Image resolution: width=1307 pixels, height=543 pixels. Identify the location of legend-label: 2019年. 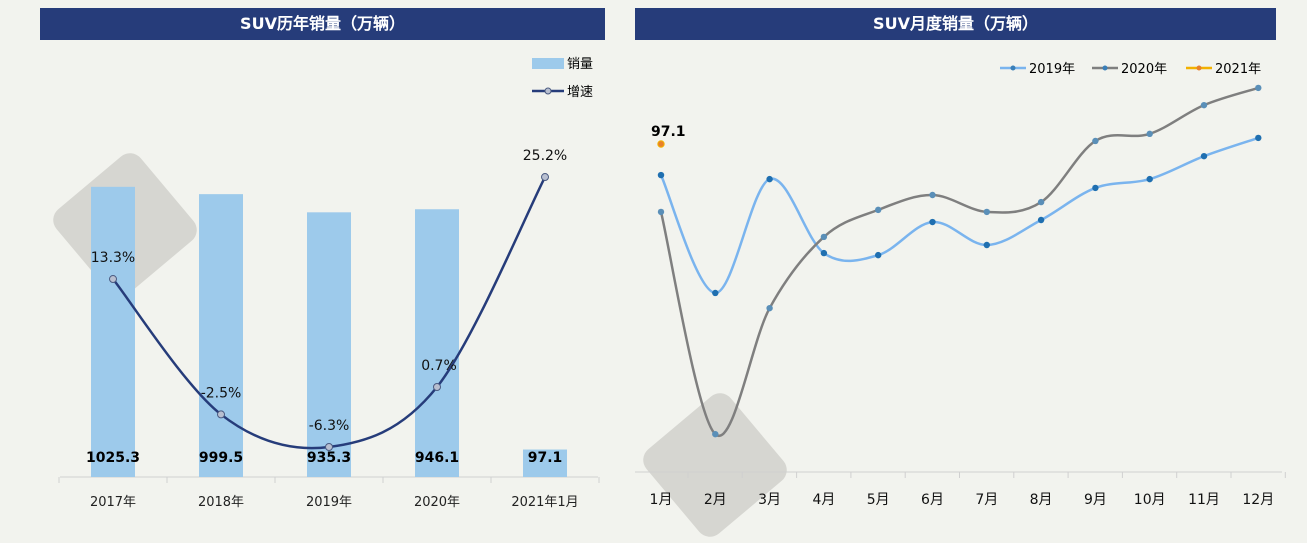
(1052, 69).